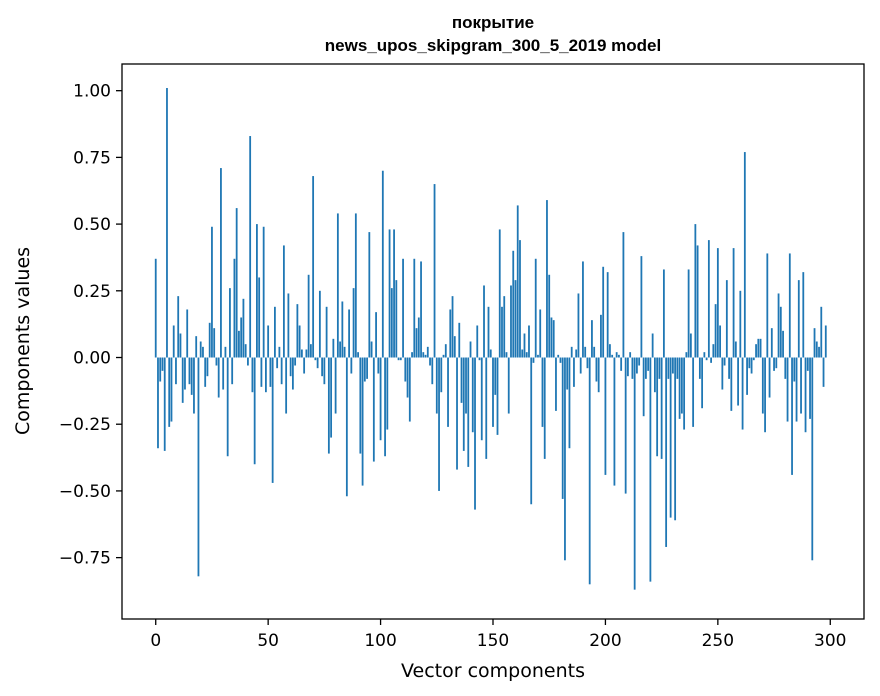 The width and height of the screenshot is (880, 696). I want to click on y-axis-label: Components values, so click(23, 341).